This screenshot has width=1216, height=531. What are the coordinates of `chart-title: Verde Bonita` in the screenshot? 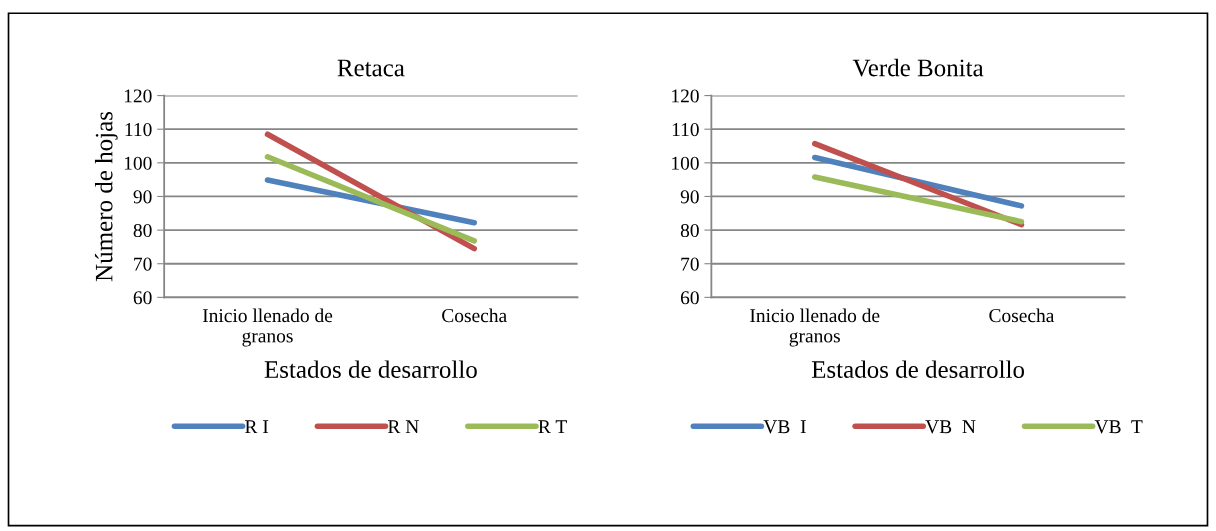 It's located at (918, 67).